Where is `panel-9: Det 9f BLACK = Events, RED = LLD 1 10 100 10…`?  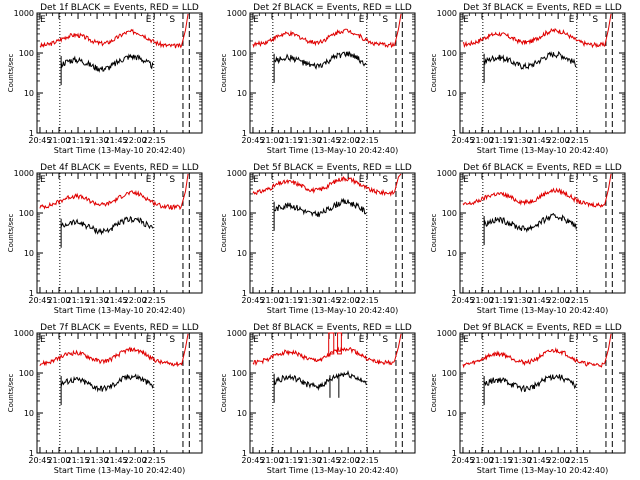 panel-9: Det 9f BLACK = Events, RED = LLD 1 10 100 10… is located at coordinates (528, 399).